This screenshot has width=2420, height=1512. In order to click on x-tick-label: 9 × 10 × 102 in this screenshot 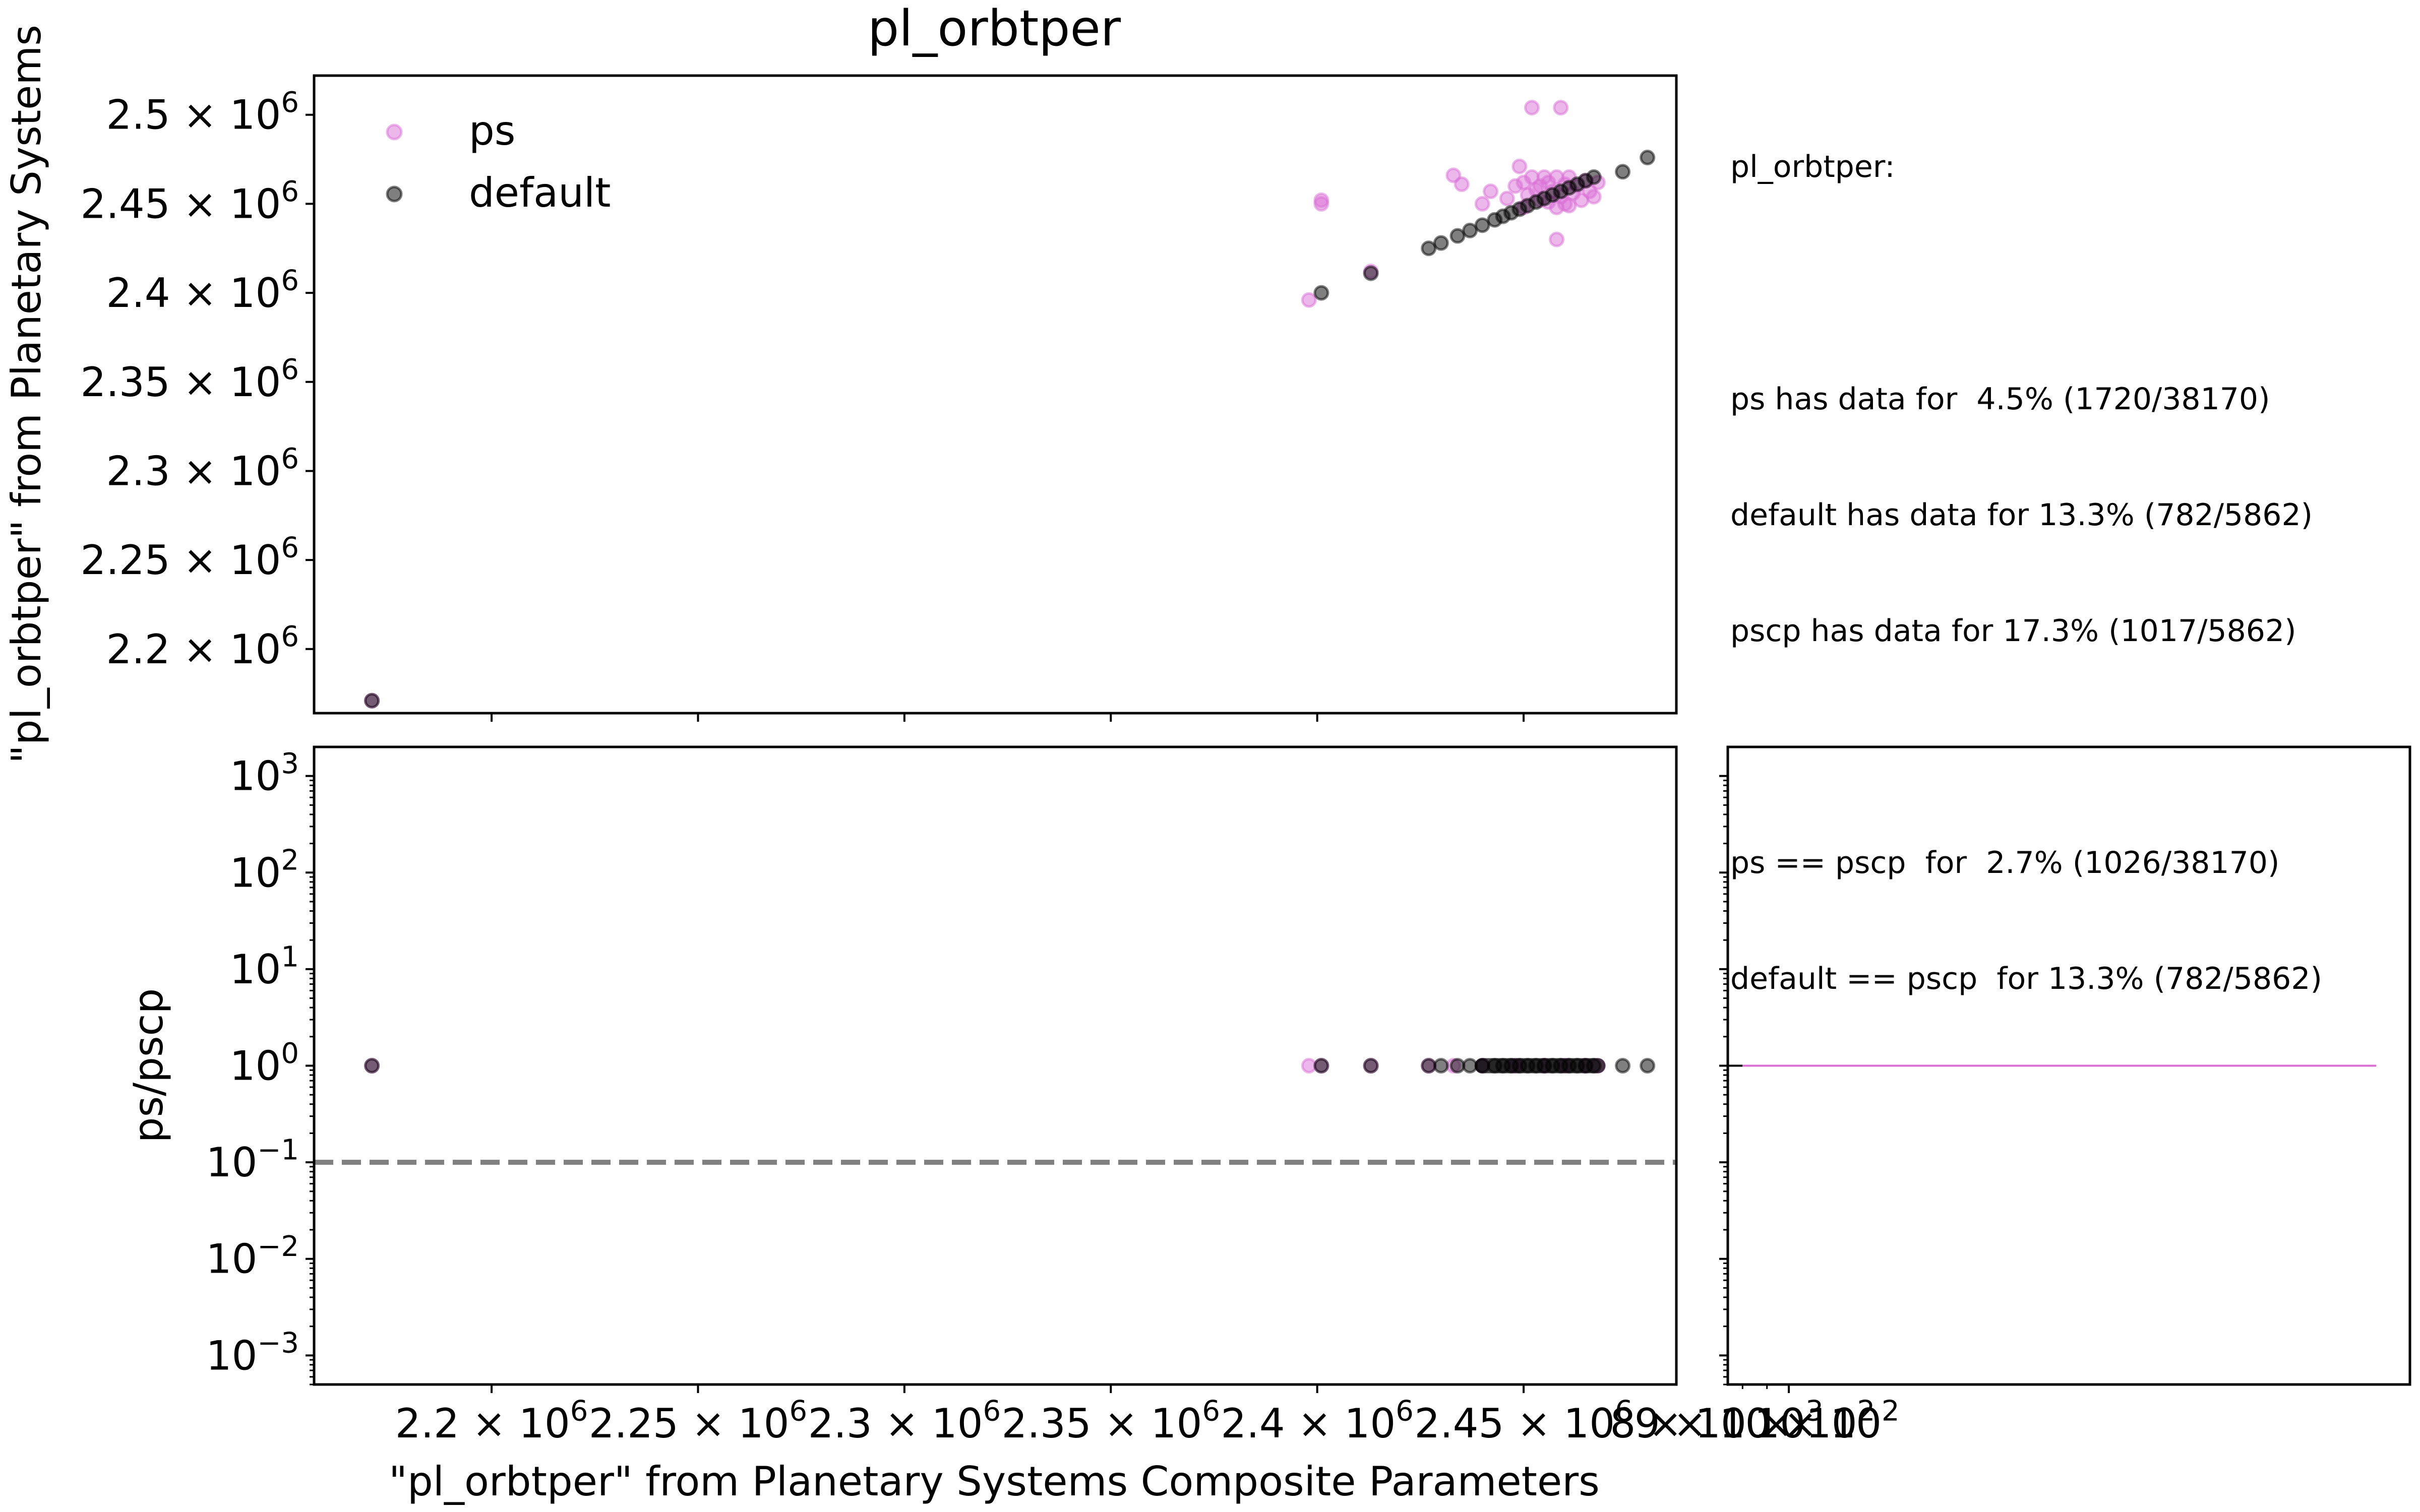, I will do `click(1767, 1421)`.